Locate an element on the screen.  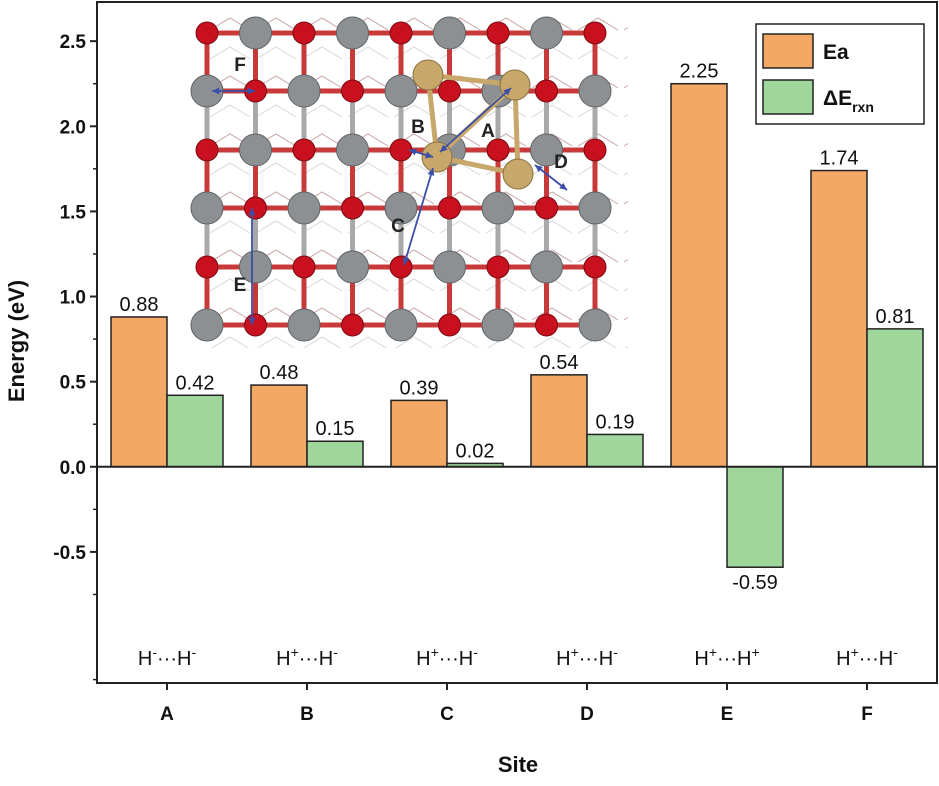
bar-b-erxn is located at coordinates (335, 454).